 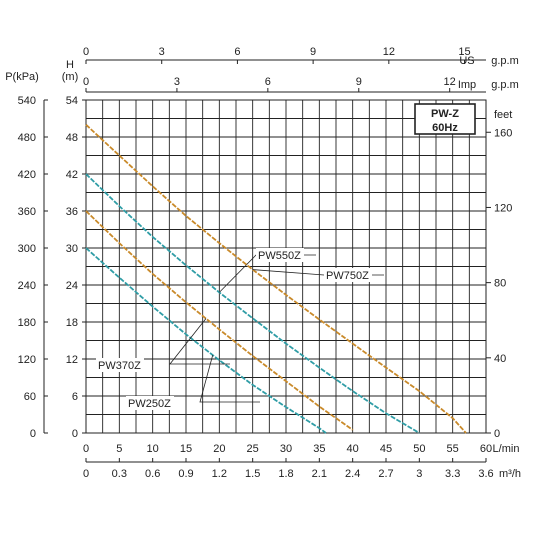 What do you see at coordinates (177, 82) in the screenshot?
I see `tick-label-imp-gpm: 3` at bounding box center [177, 82].